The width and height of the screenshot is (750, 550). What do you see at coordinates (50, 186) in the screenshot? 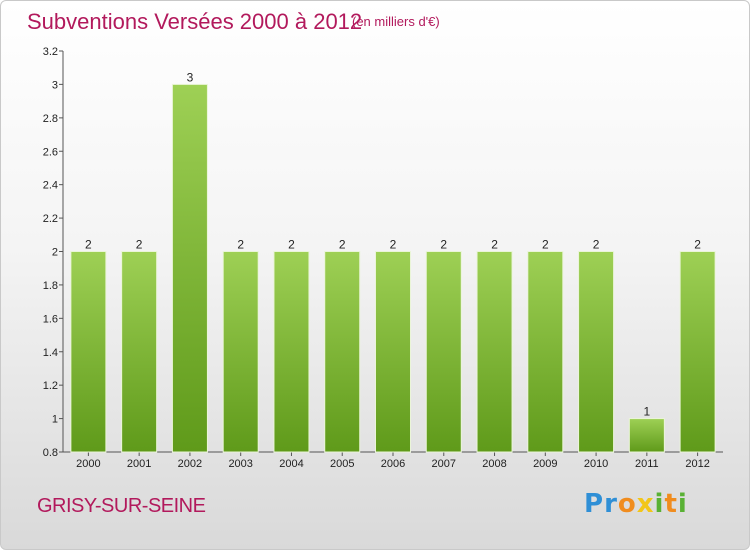
I see `y-tick-label: 2.4` at bounding box center [50, 186].